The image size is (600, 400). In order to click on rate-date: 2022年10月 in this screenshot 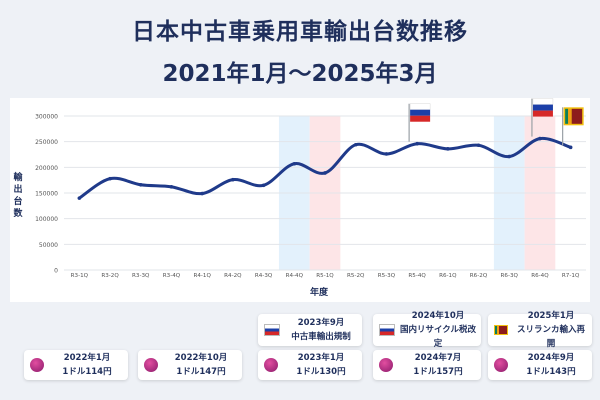, I will do `click(201, 358)`.